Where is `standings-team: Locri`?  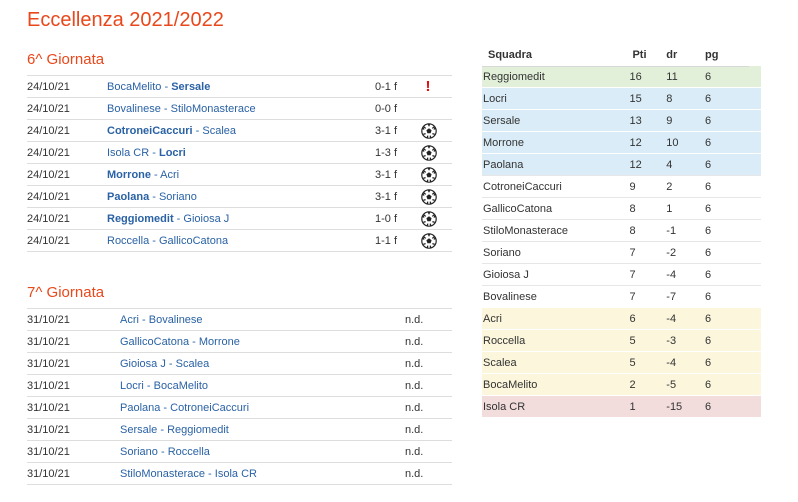
standings-team: Locri is located at coordinates (551, 98).